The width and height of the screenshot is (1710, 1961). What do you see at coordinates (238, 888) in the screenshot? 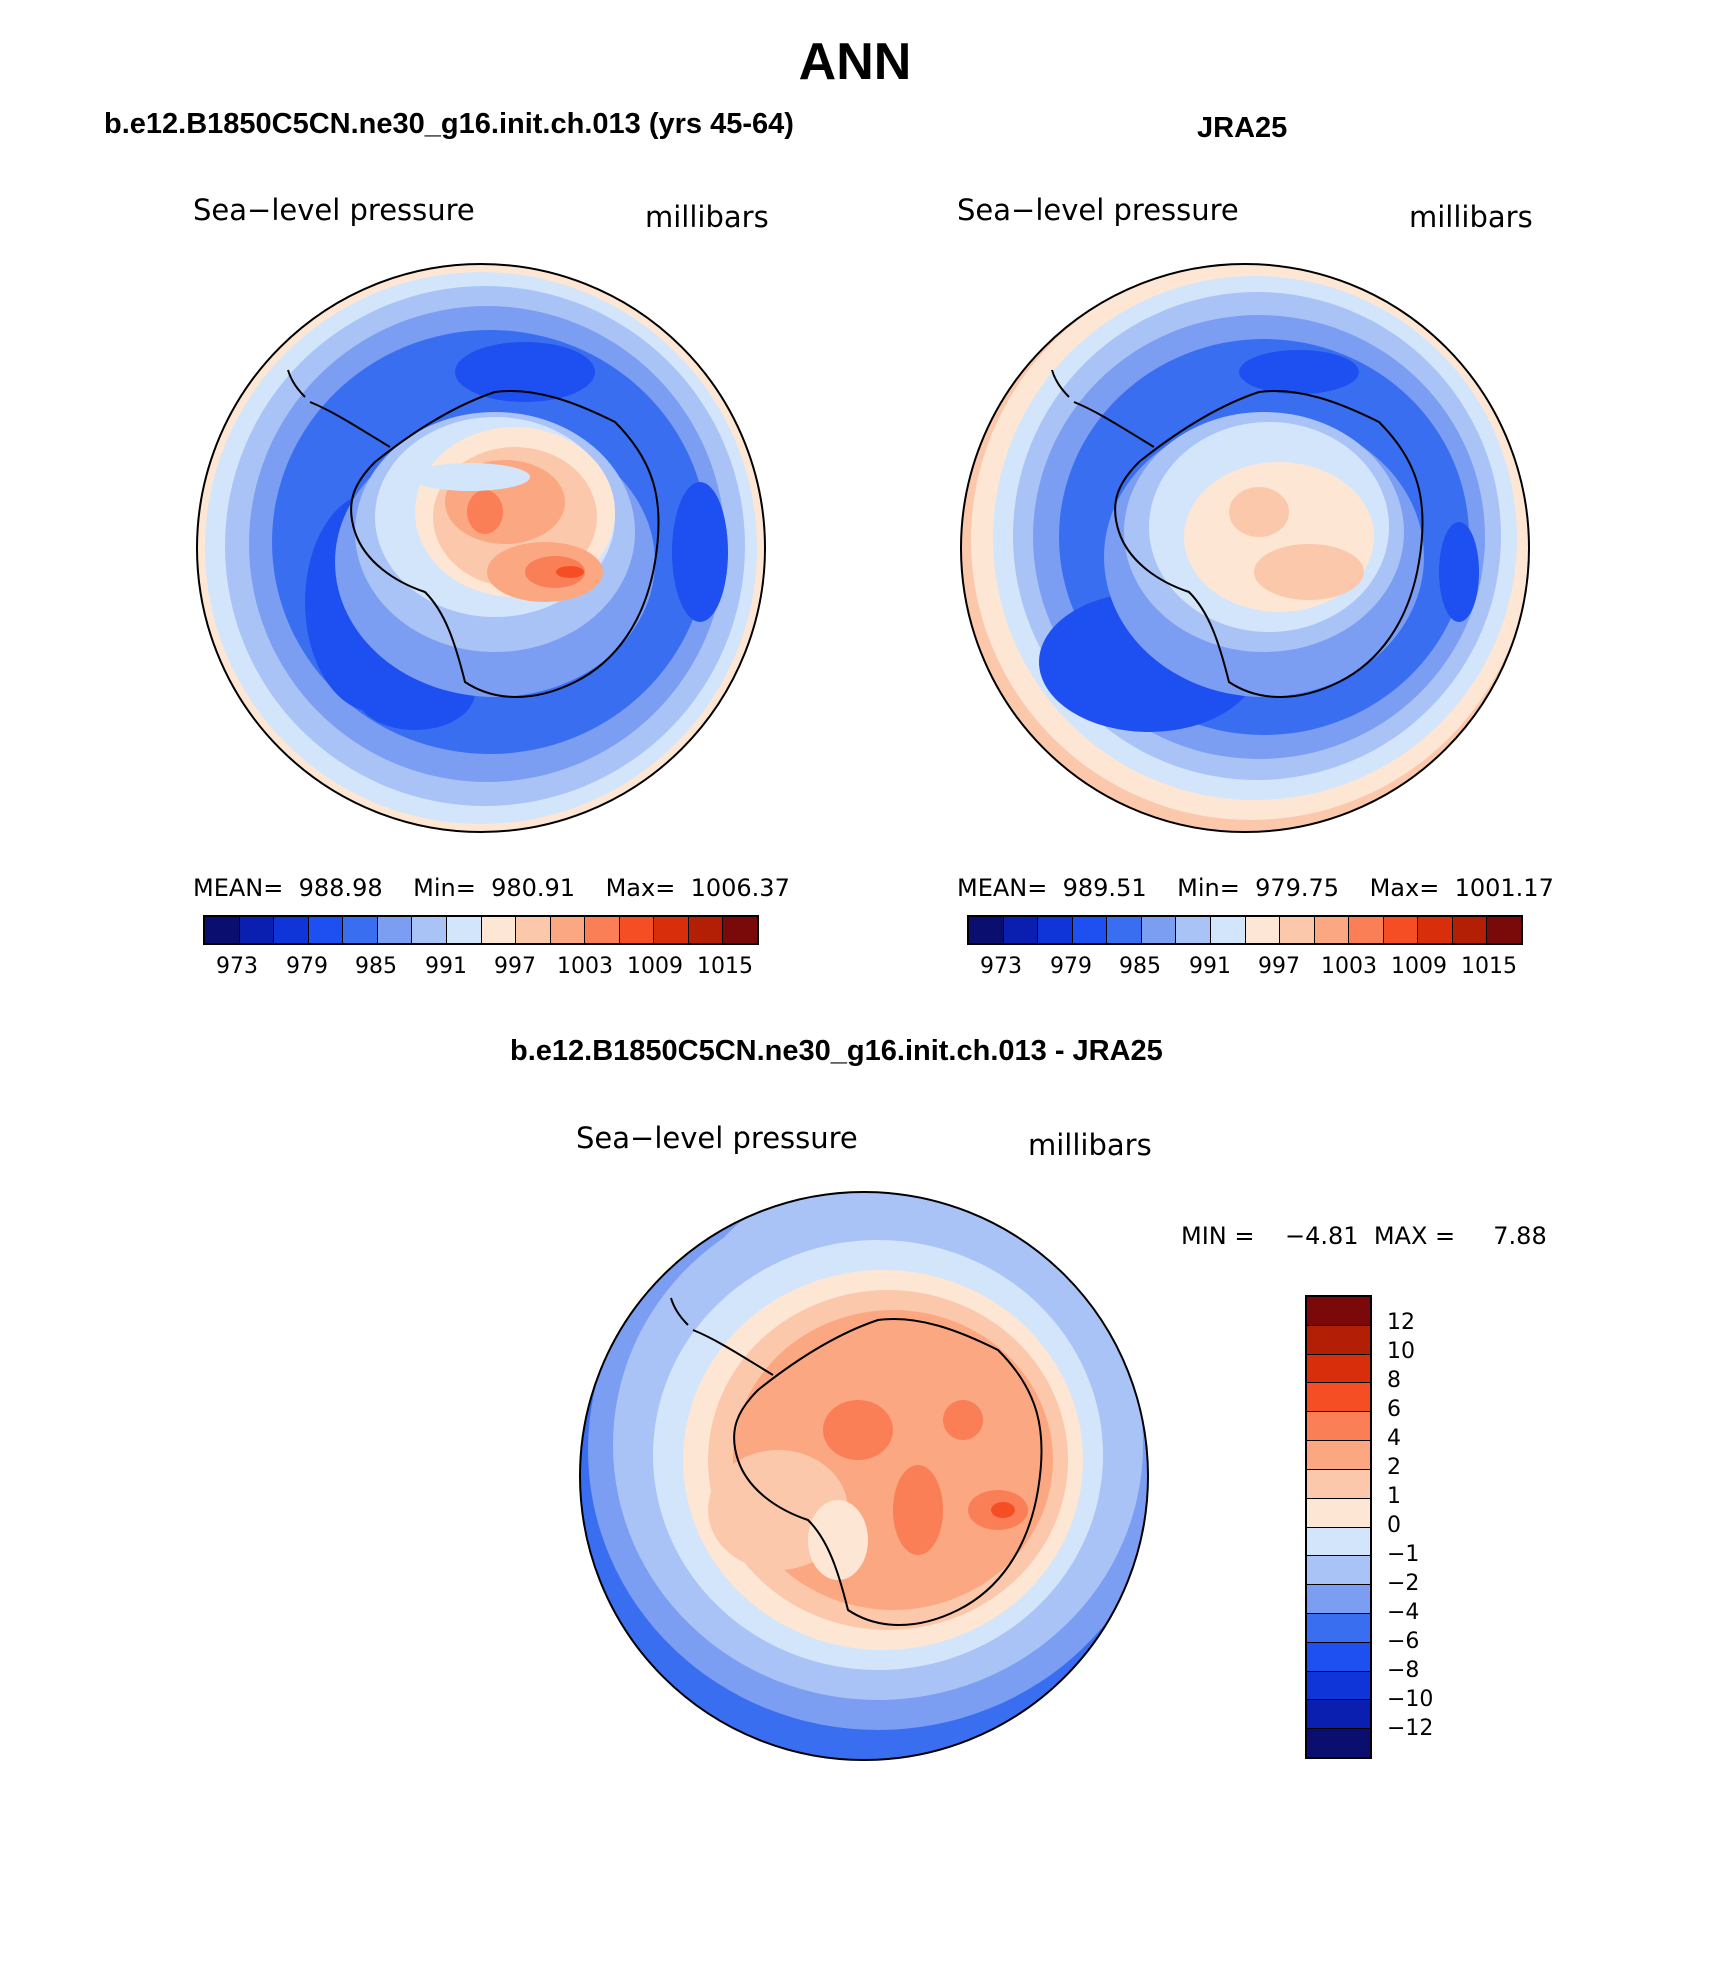
I see `left-mean-label: MEAN=` at bounding box center [238, 888].